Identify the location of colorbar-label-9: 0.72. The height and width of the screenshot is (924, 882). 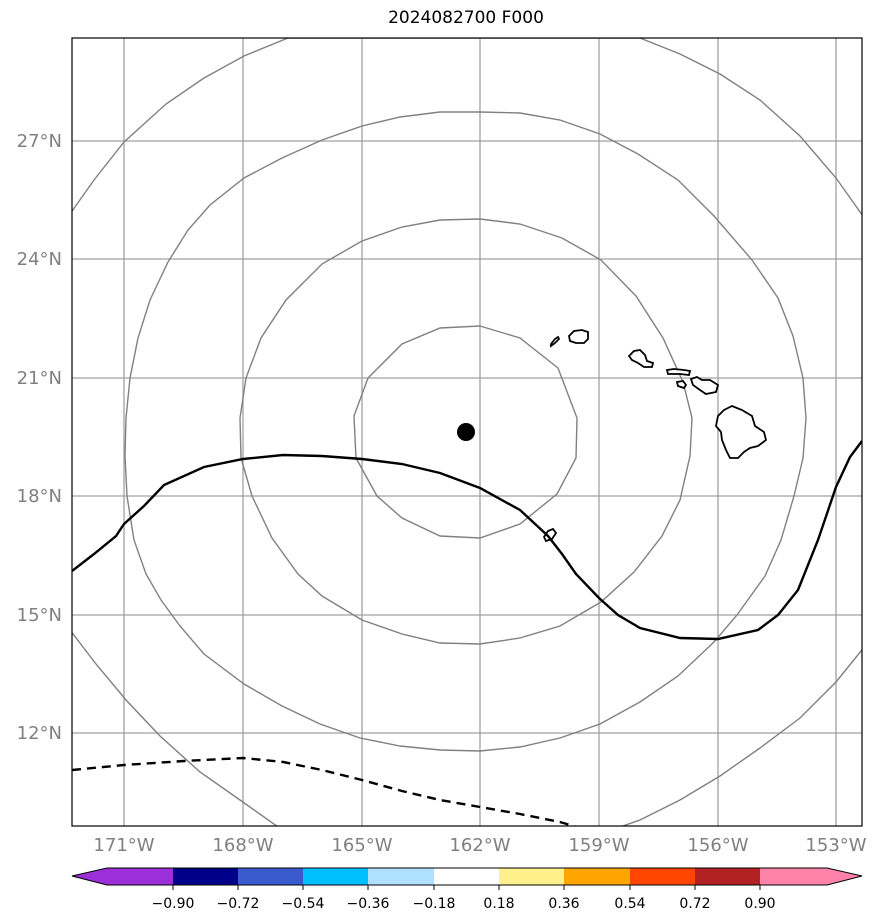
(694, 904).